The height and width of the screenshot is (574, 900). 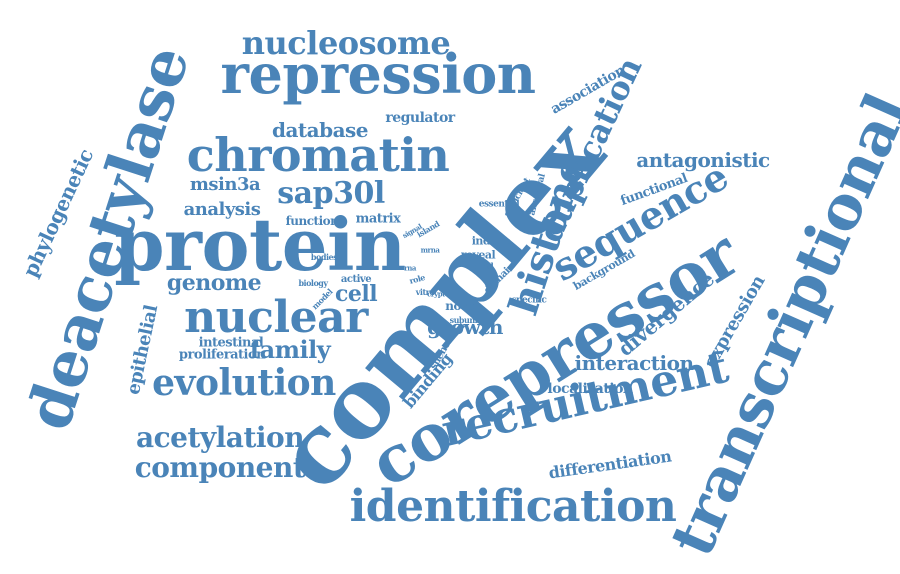 I want to click on word-genome: genome, so click(x=214, y=283).